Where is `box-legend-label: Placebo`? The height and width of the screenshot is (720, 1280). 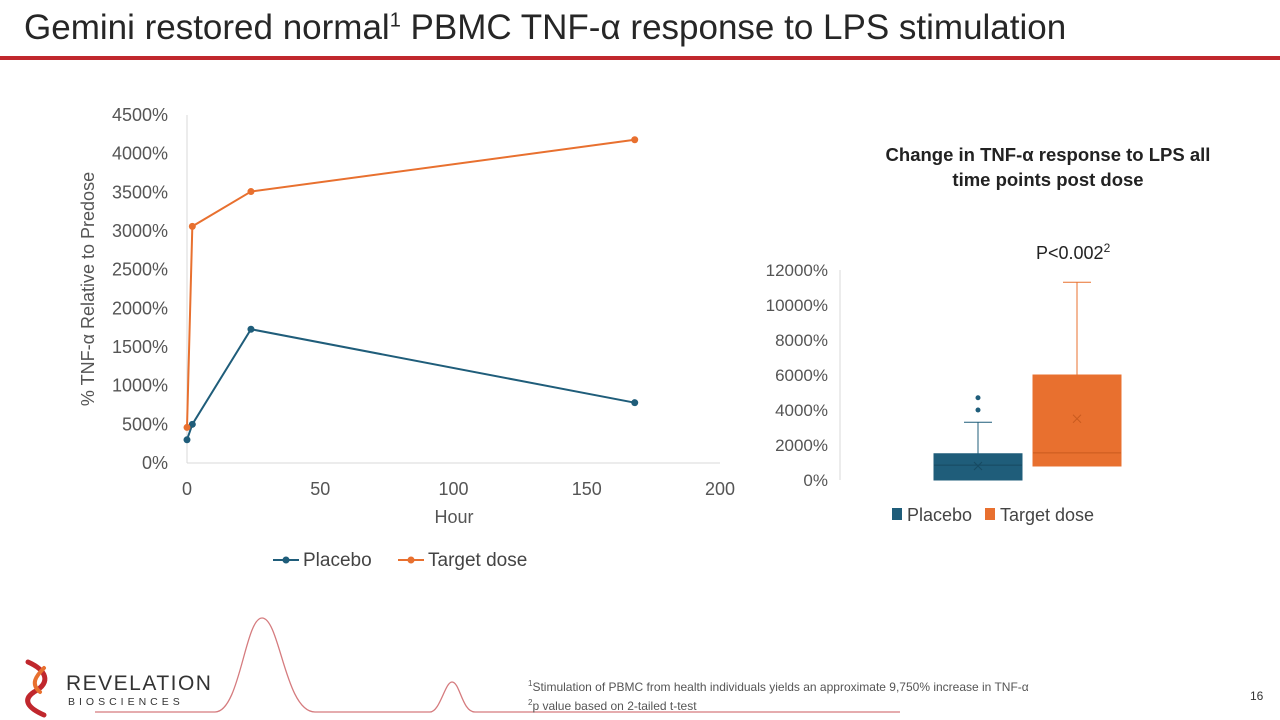
box-legend-label: Placebo is located at coordinates (939, 515).